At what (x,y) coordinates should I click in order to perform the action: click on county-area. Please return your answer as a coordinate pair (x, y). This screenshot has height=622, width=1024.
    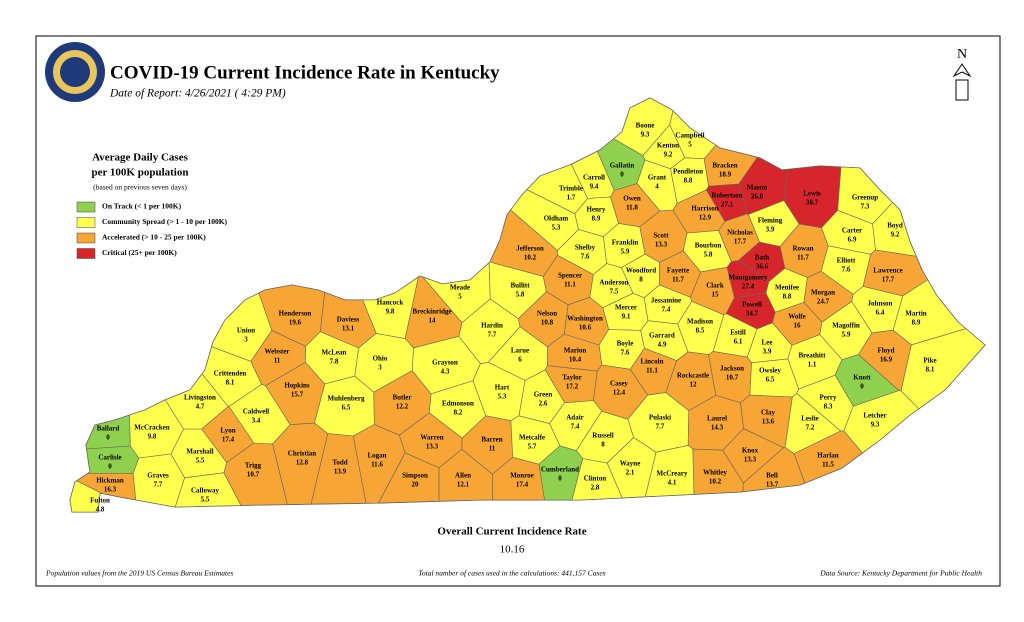
    Looking at the image, I should click on (242, 327).